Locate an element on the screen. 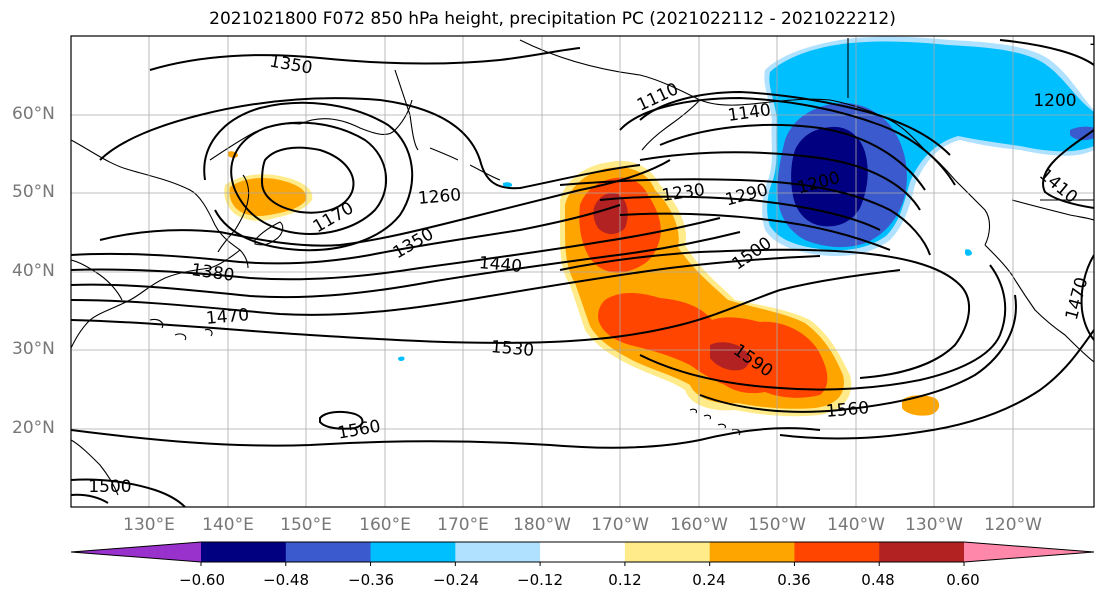  colorbar-tick-label: 0.12 is located at coordinates (625, 580).